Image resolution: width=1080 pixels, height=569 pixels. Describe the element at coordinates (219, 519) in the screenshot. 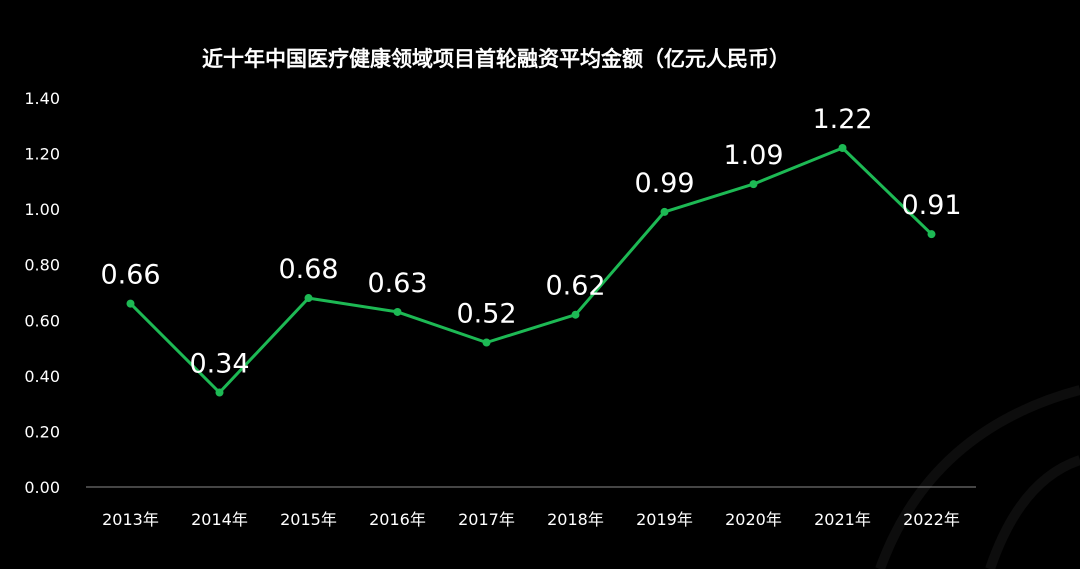

I see `x-tick-label: 2014年` at that location.